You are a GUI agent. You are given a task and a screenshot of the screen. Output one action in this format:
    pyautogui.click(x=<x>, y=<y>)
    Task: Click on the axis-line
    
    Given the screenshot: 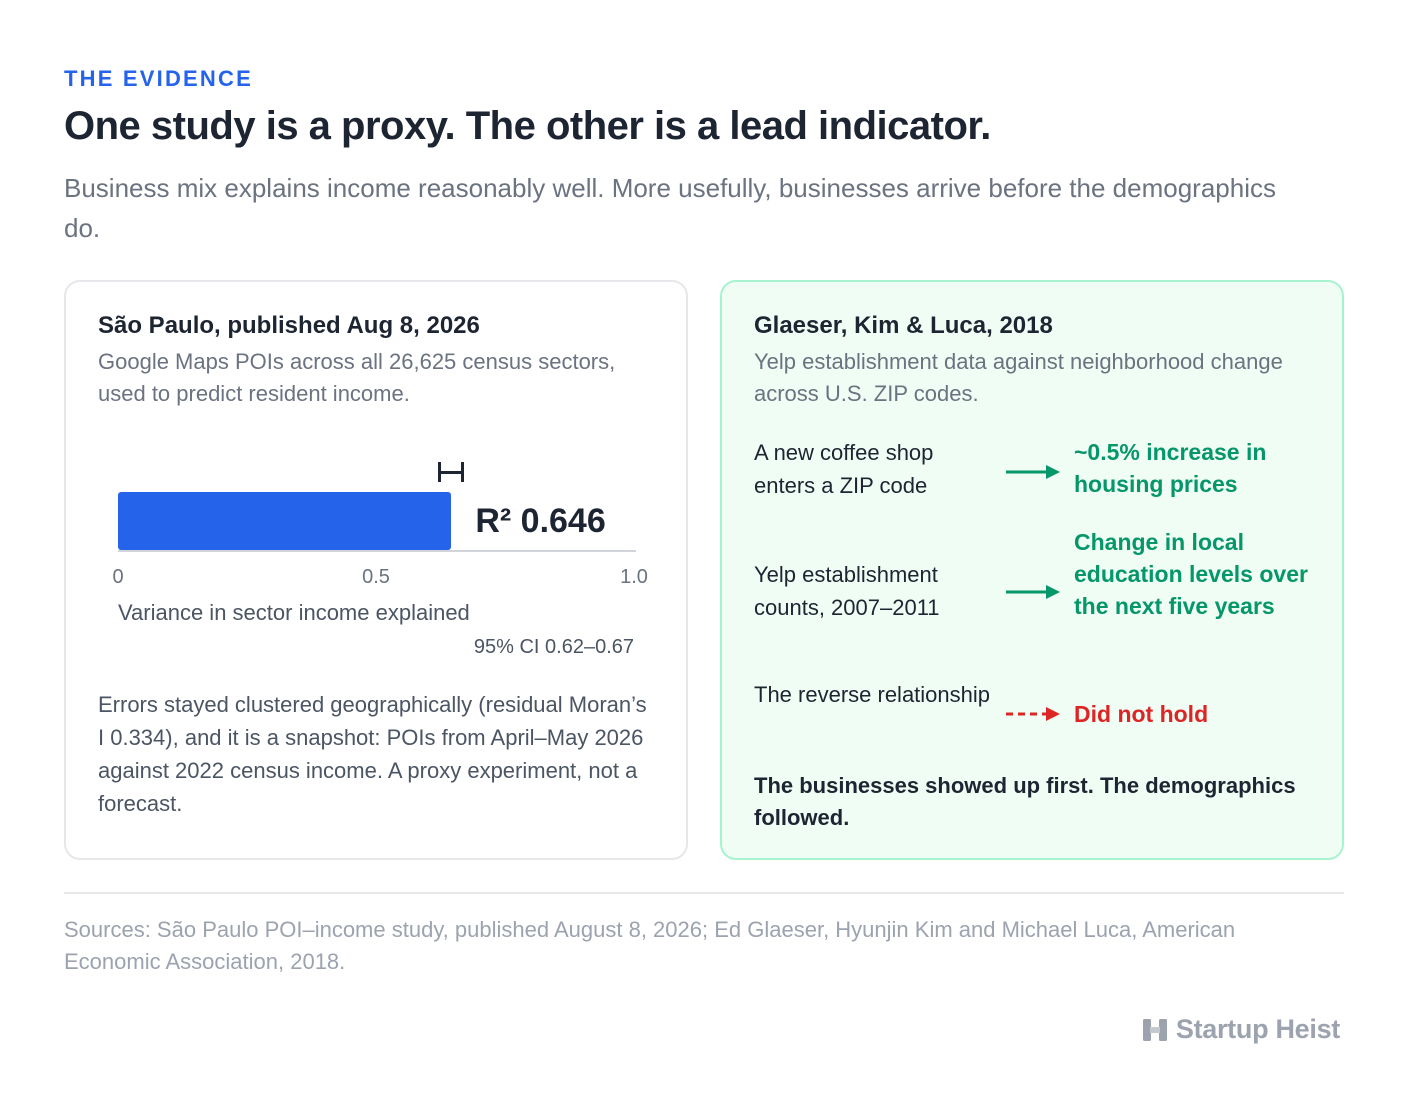 What is the action you would take?
    pyautogui.click(x=377, y=551)
    